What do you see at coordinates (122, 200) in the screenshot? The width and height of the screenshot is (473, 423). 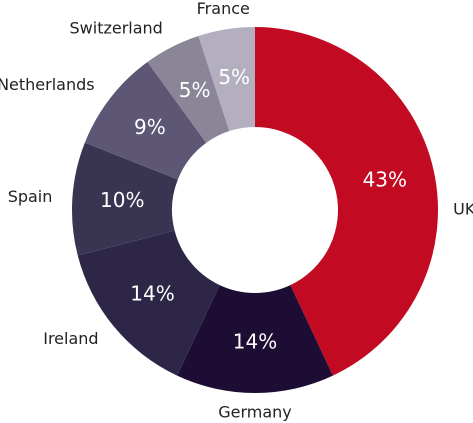 I see `value-label: 10%` at bounding box center [122, 200].